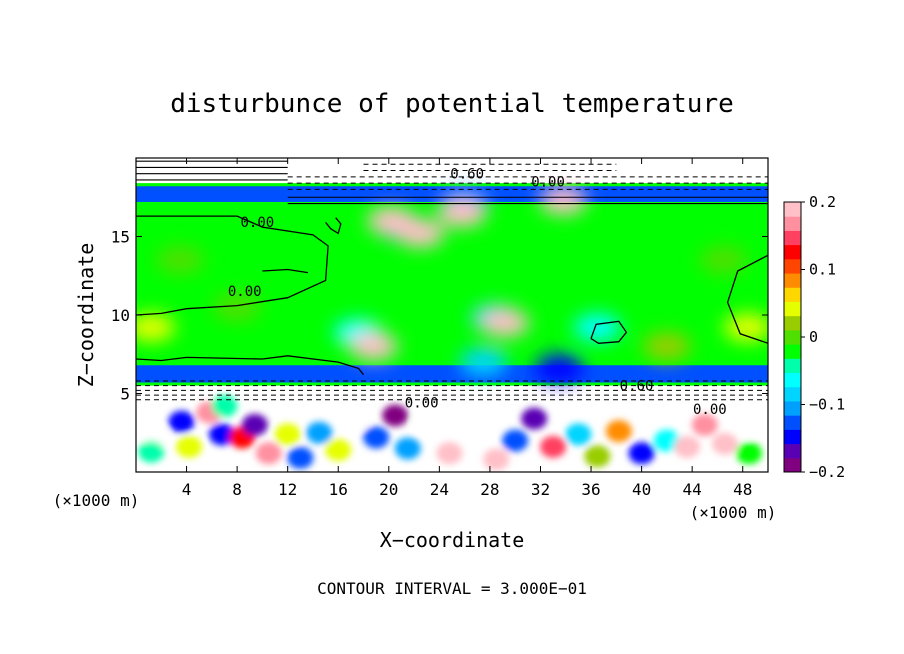 The image size is (904, 654). I want to click on x-tick-label: 44, so click(692, 489).